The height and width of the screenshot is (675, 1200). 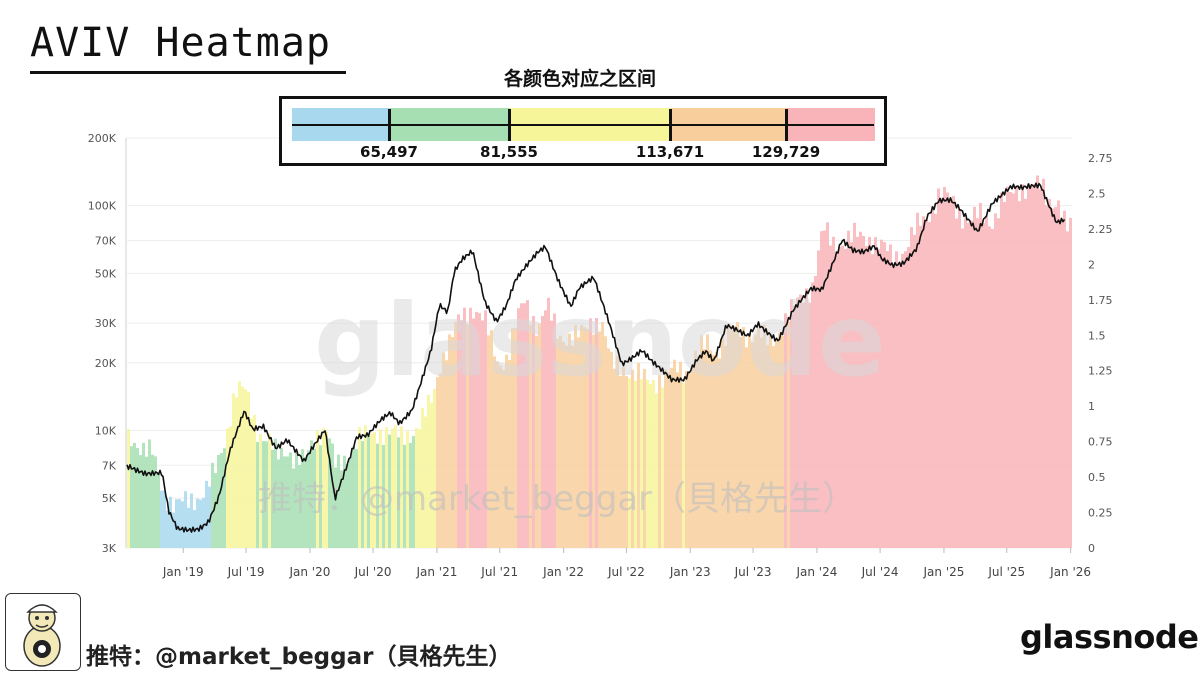 I want to click on x-tick-label: Jan '25, so click(x=944, y=572).